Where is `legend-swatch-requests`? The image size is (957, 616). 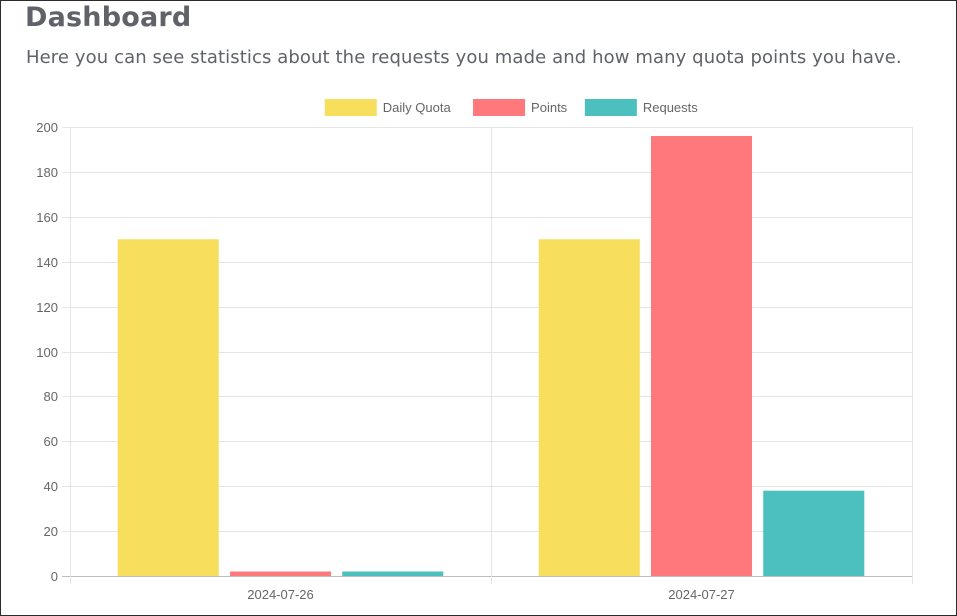
legend-swatch-requests is located at coordinates (610, 107).